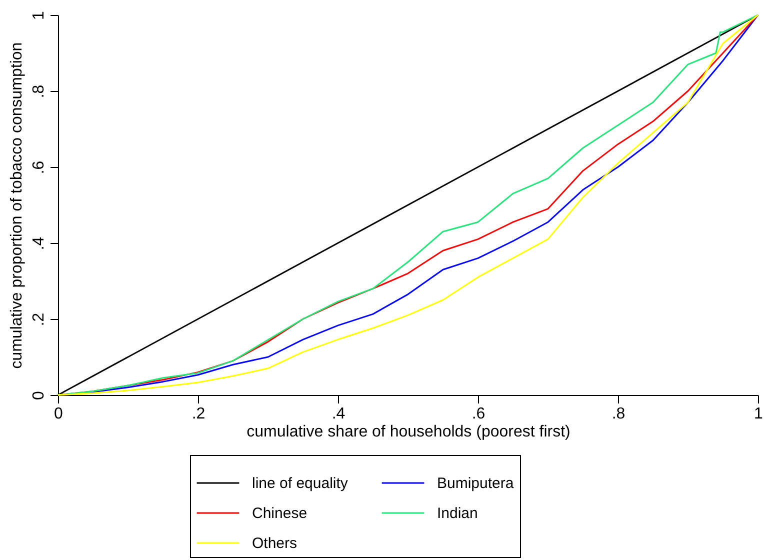 The height and width of the screenshot is (560, 779). I want to click on x-tick-label: .2, so click(199, 414).